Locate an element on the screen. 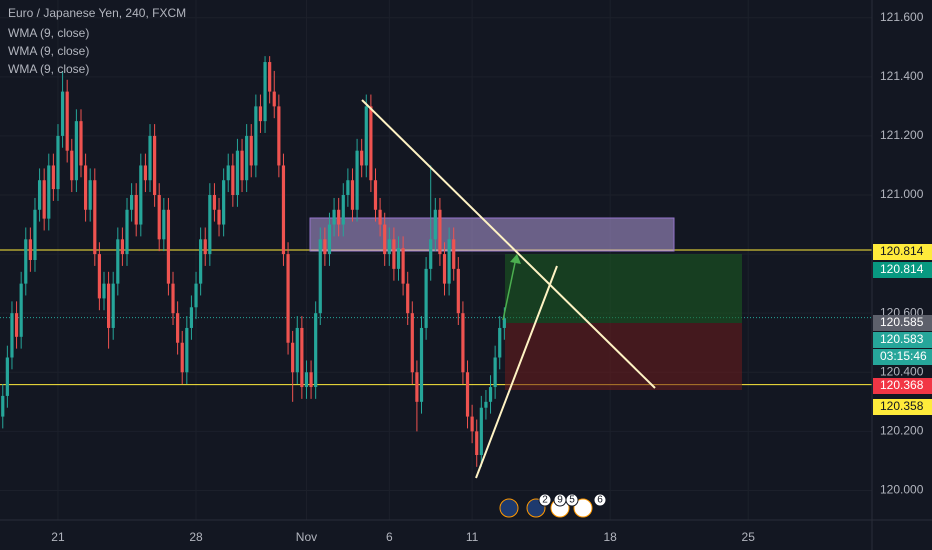  event-count: 5 is located at coordinates (572, 500).